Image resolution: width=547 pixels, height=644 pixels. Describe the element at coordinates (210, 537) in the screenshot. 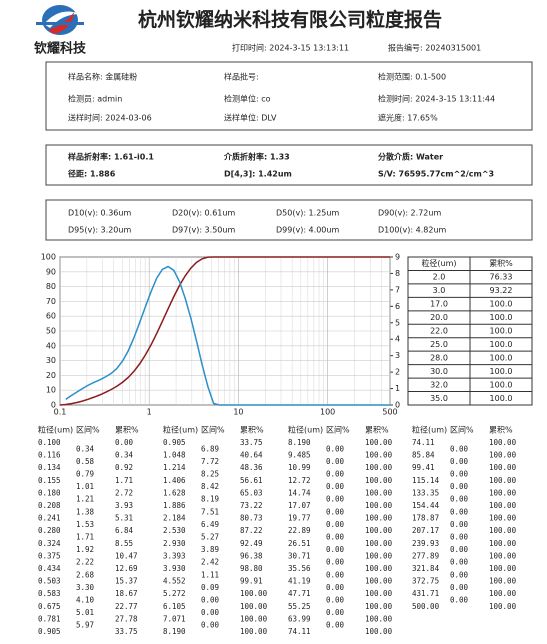

I see `interval-cell: 5.27` at that location.